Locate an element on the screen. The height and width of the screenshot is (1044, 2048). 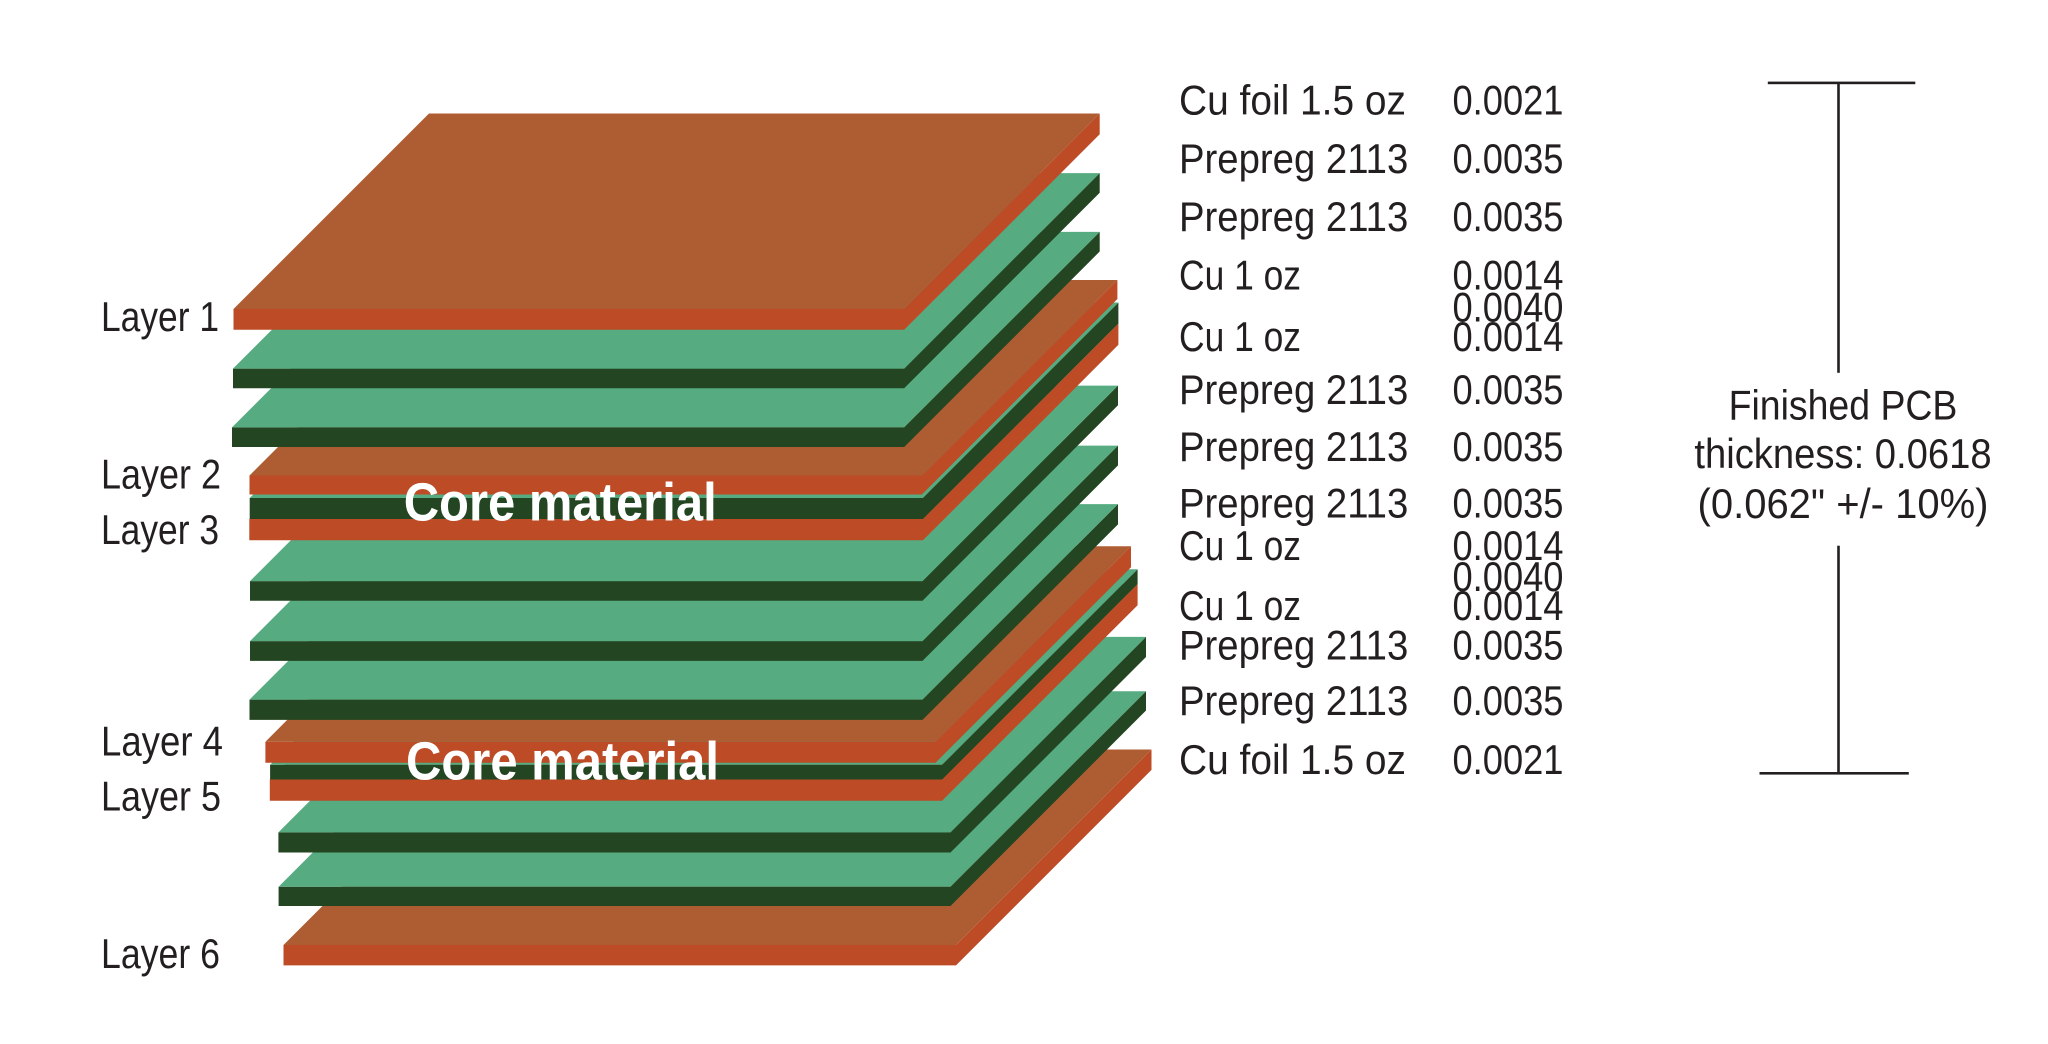
svg-text: Layer 5 is located at coordinates (161, 795).